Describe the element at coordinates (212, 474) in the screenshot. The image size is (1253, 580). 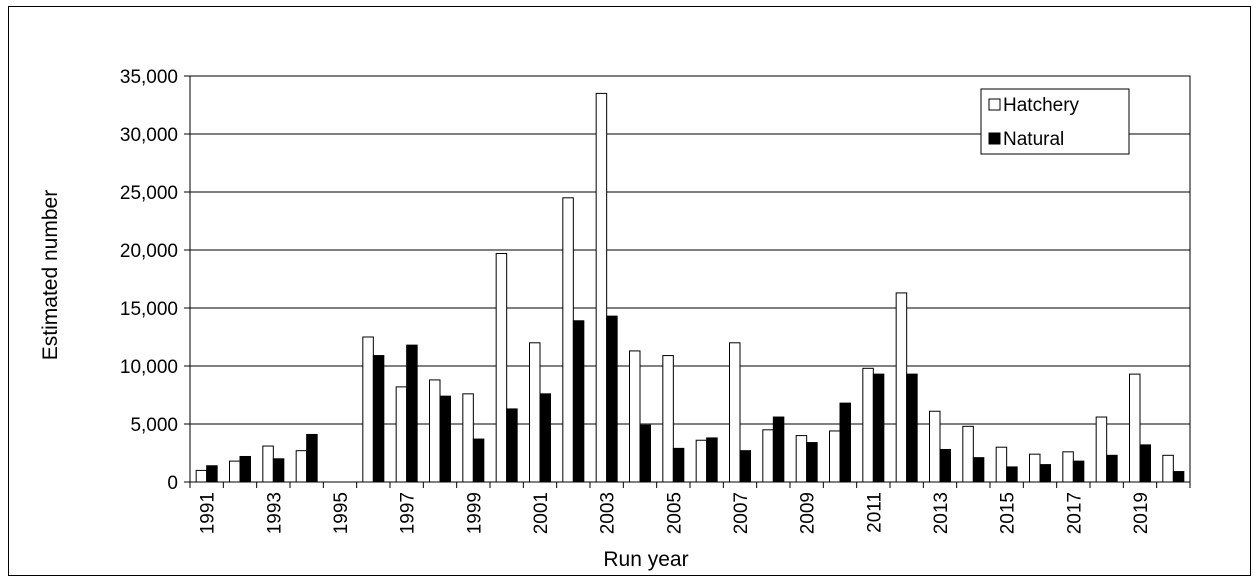
I see `bar-natural-1991` at that location.